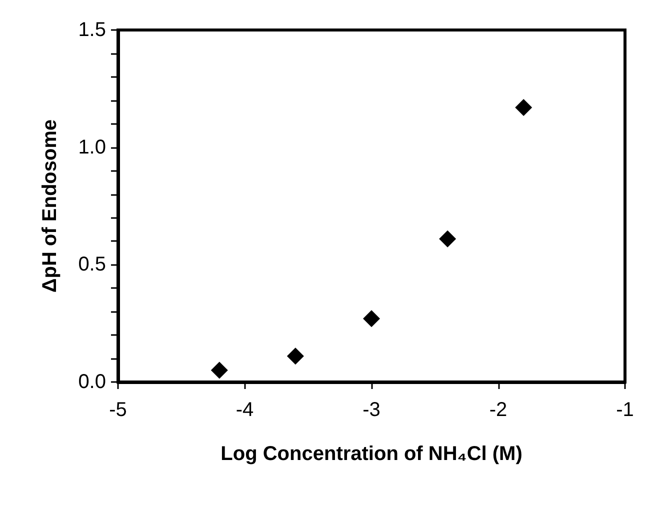 Image resolution: width=651 pixels, height=516 pixels. Describe the element at coordinates (625, 410) in the screenshot. I see `x-tick-label: -1` at that location.